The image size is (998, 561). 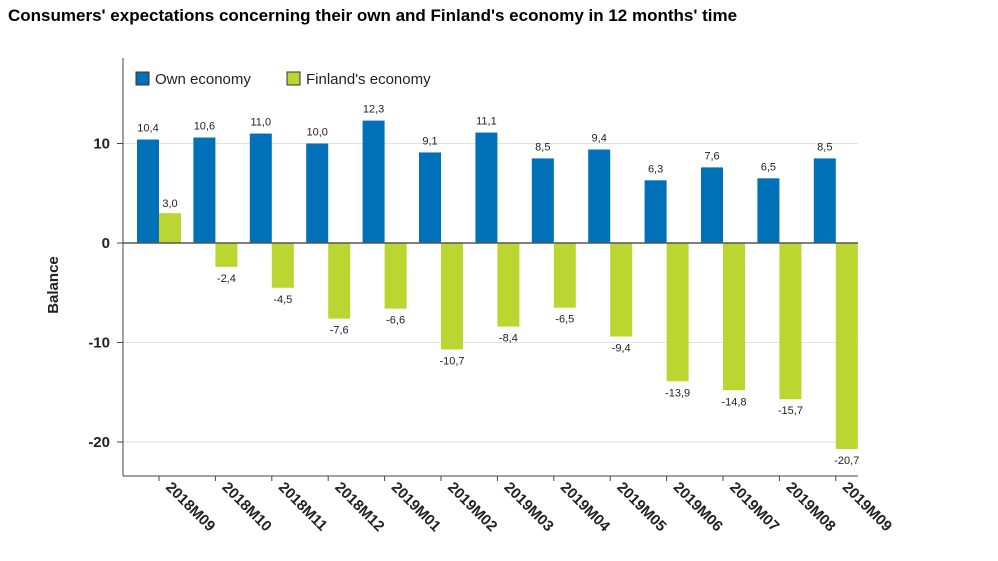 What do you see at coordinates (529, 507) in the screenshot?
I see `x-tick-label: 2019M03` at bounding box center [529, 507].